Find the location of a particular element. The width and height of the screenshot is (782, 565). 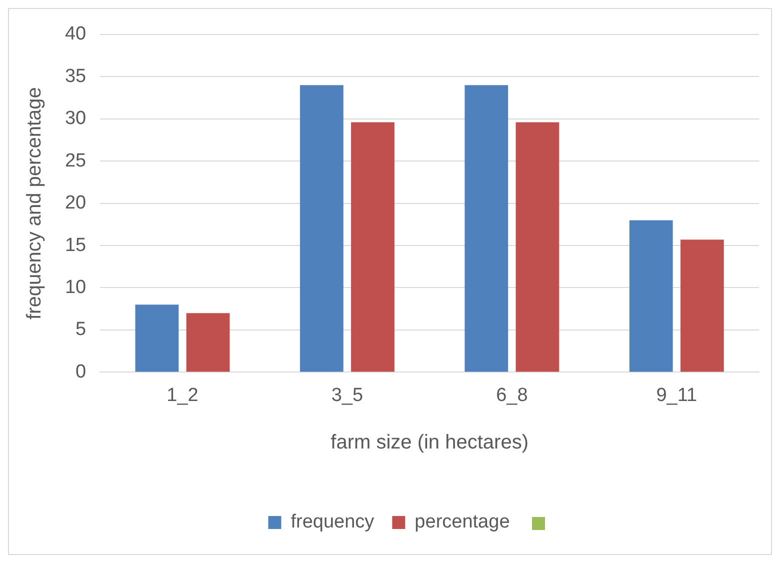

y-tick-label: 40 is located at coordinates (75, 34).